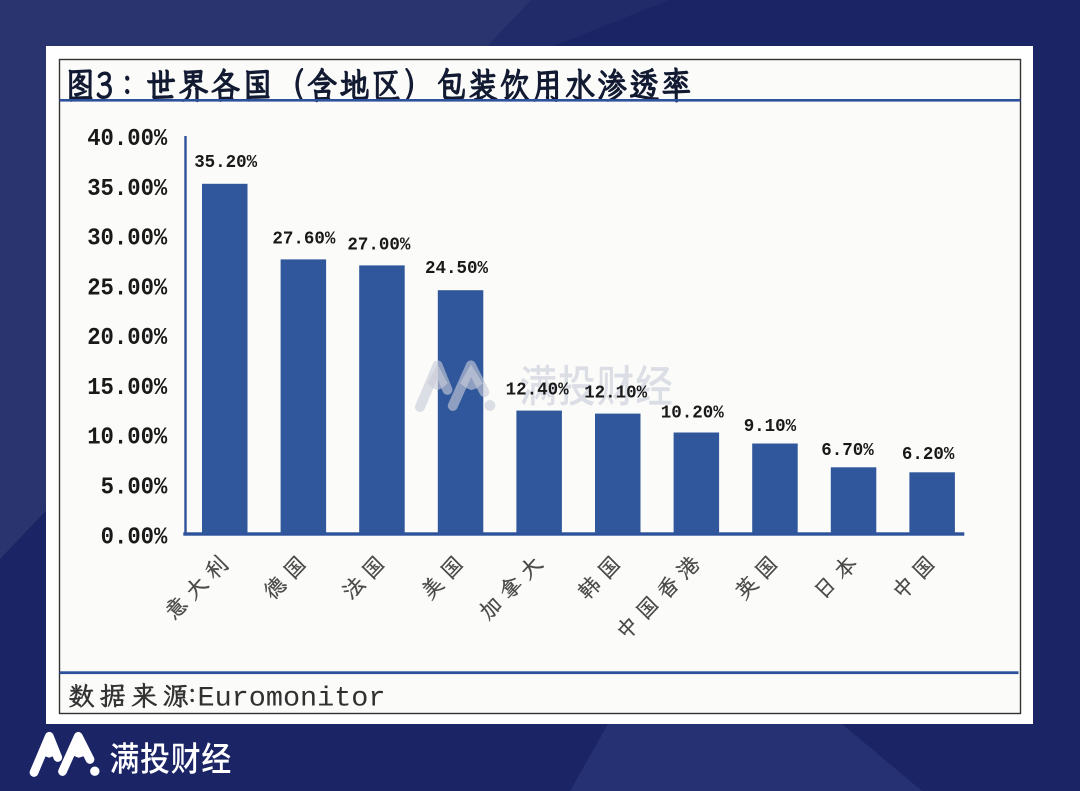 Image resolution: width=1080 pixels, height=791 pixels. I want to click on svg-text: 35.00%, so click(127, 189).